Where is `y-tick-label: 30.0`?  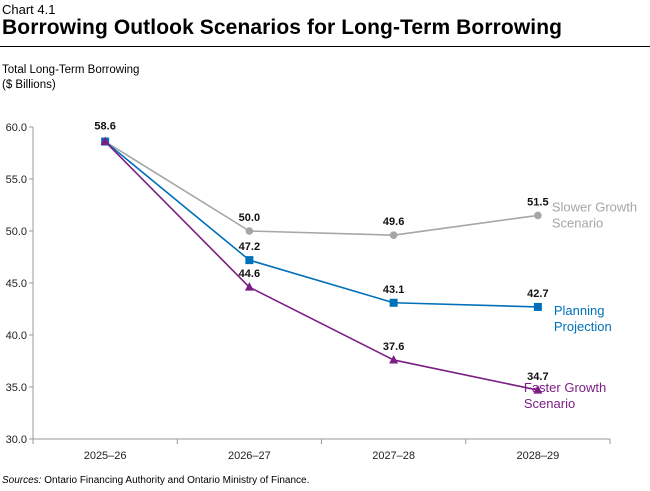
y-tick-label: 30.0 is located at coordinates (16, 440).